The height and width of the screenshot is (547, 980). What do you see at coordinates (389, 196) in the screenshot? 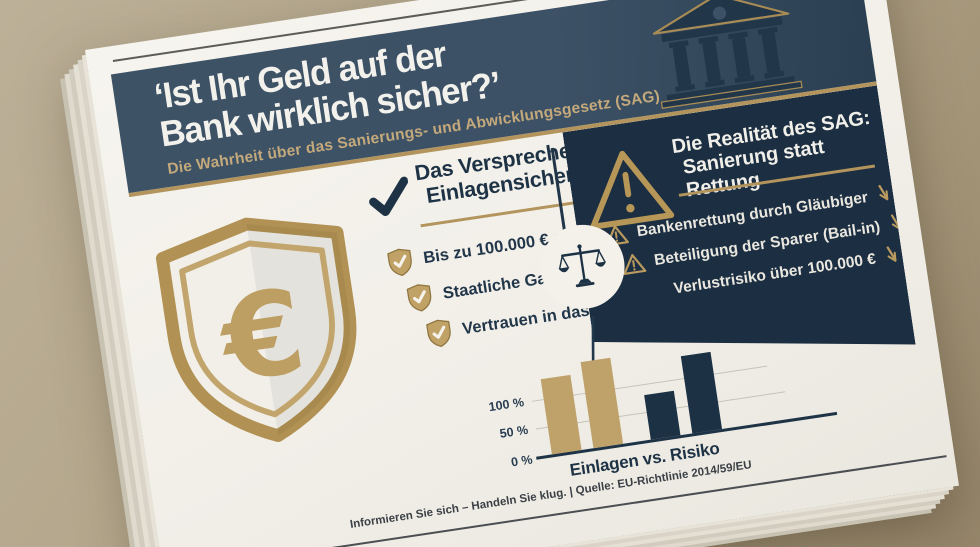
I see `check-icon` at bounding box center [389, 196].